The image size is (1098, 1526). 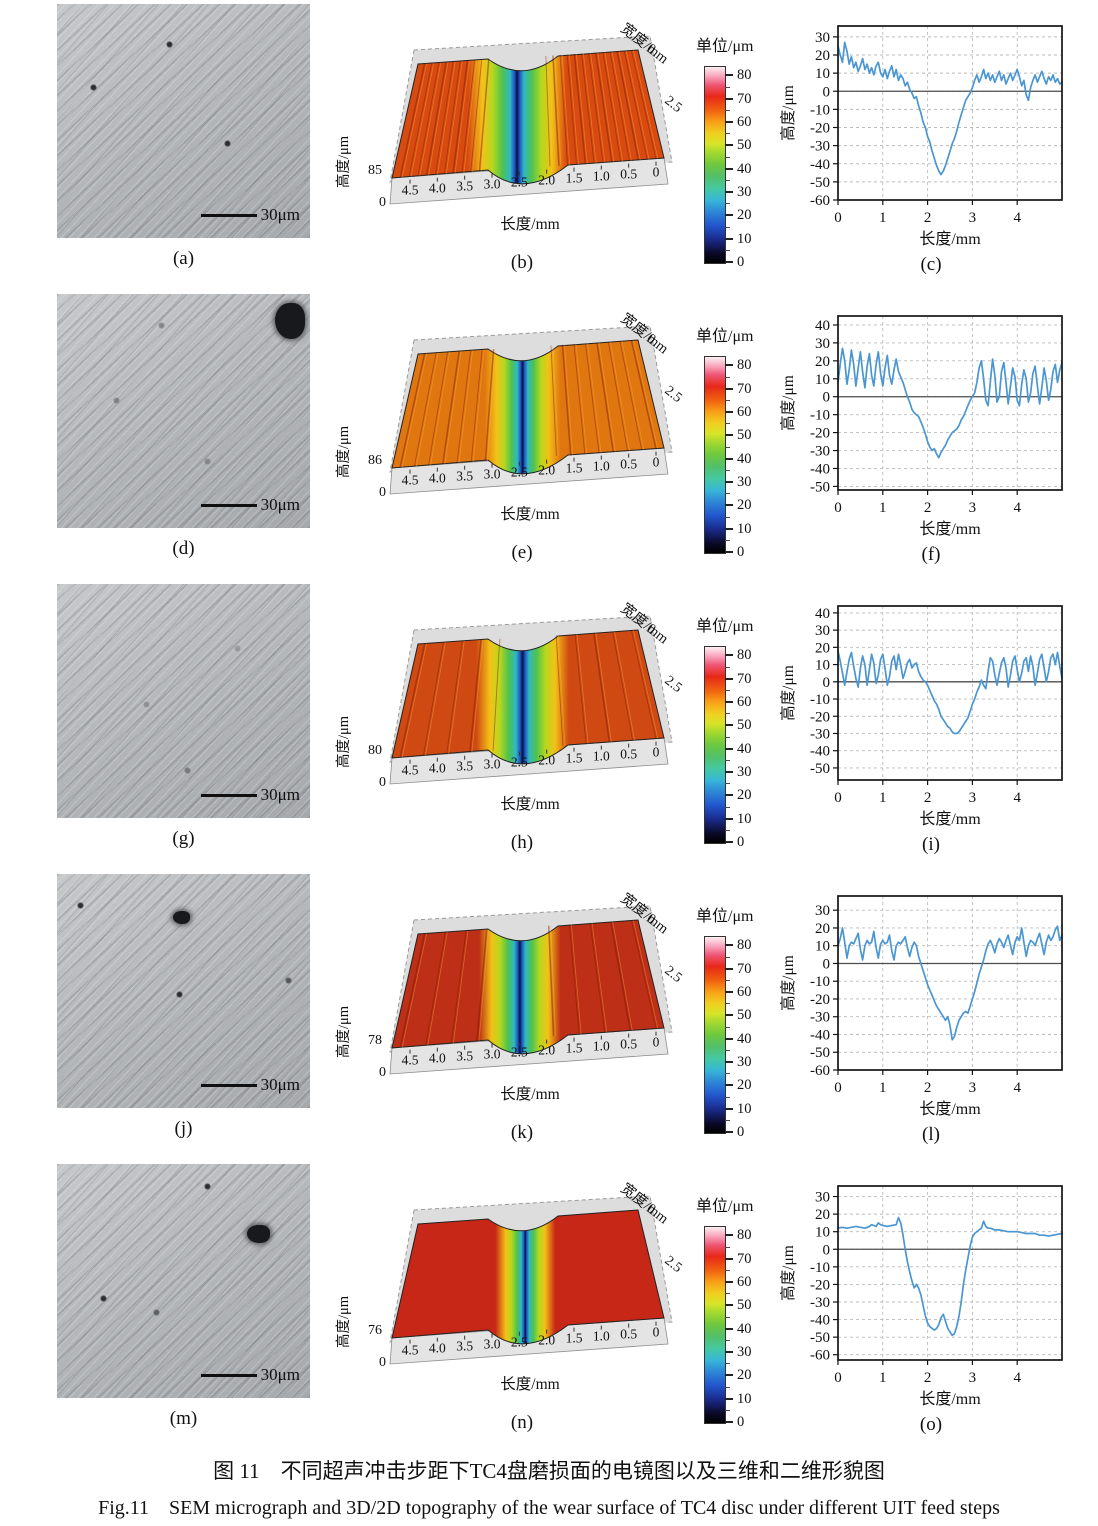 I want to click on x-tick-label: 4.5, so click(x=410, y=1350).